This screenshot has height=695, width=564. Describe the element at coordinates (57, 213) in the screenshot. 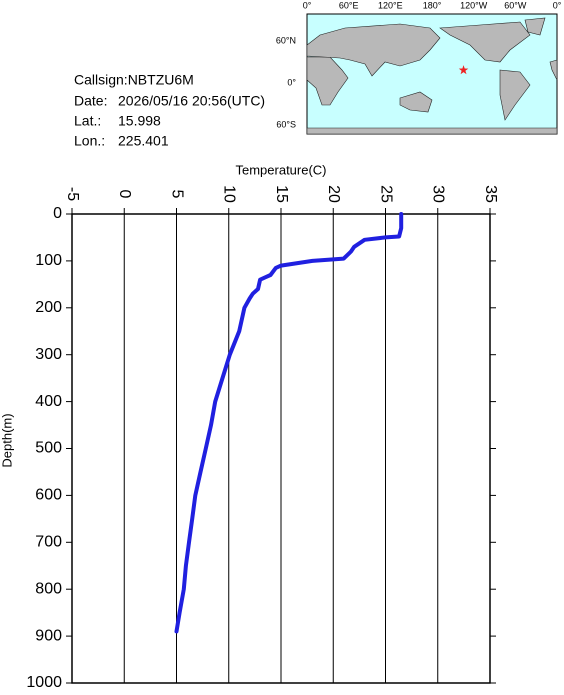

I see `y-tick-label: 0` at that location.